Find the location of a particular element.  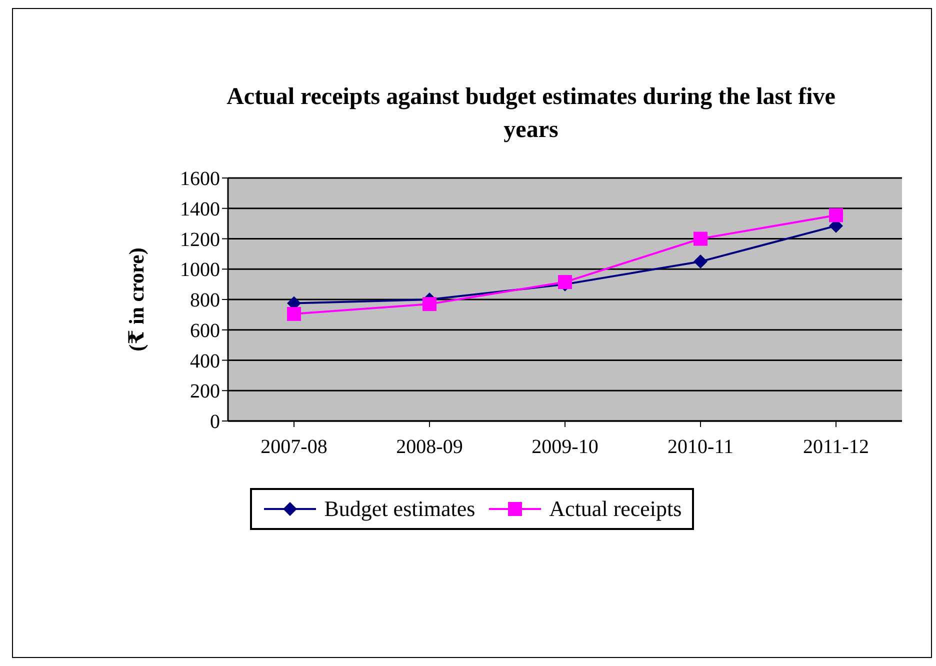

x-tick-label: 2007-08 is located at coordinates (294, 447).